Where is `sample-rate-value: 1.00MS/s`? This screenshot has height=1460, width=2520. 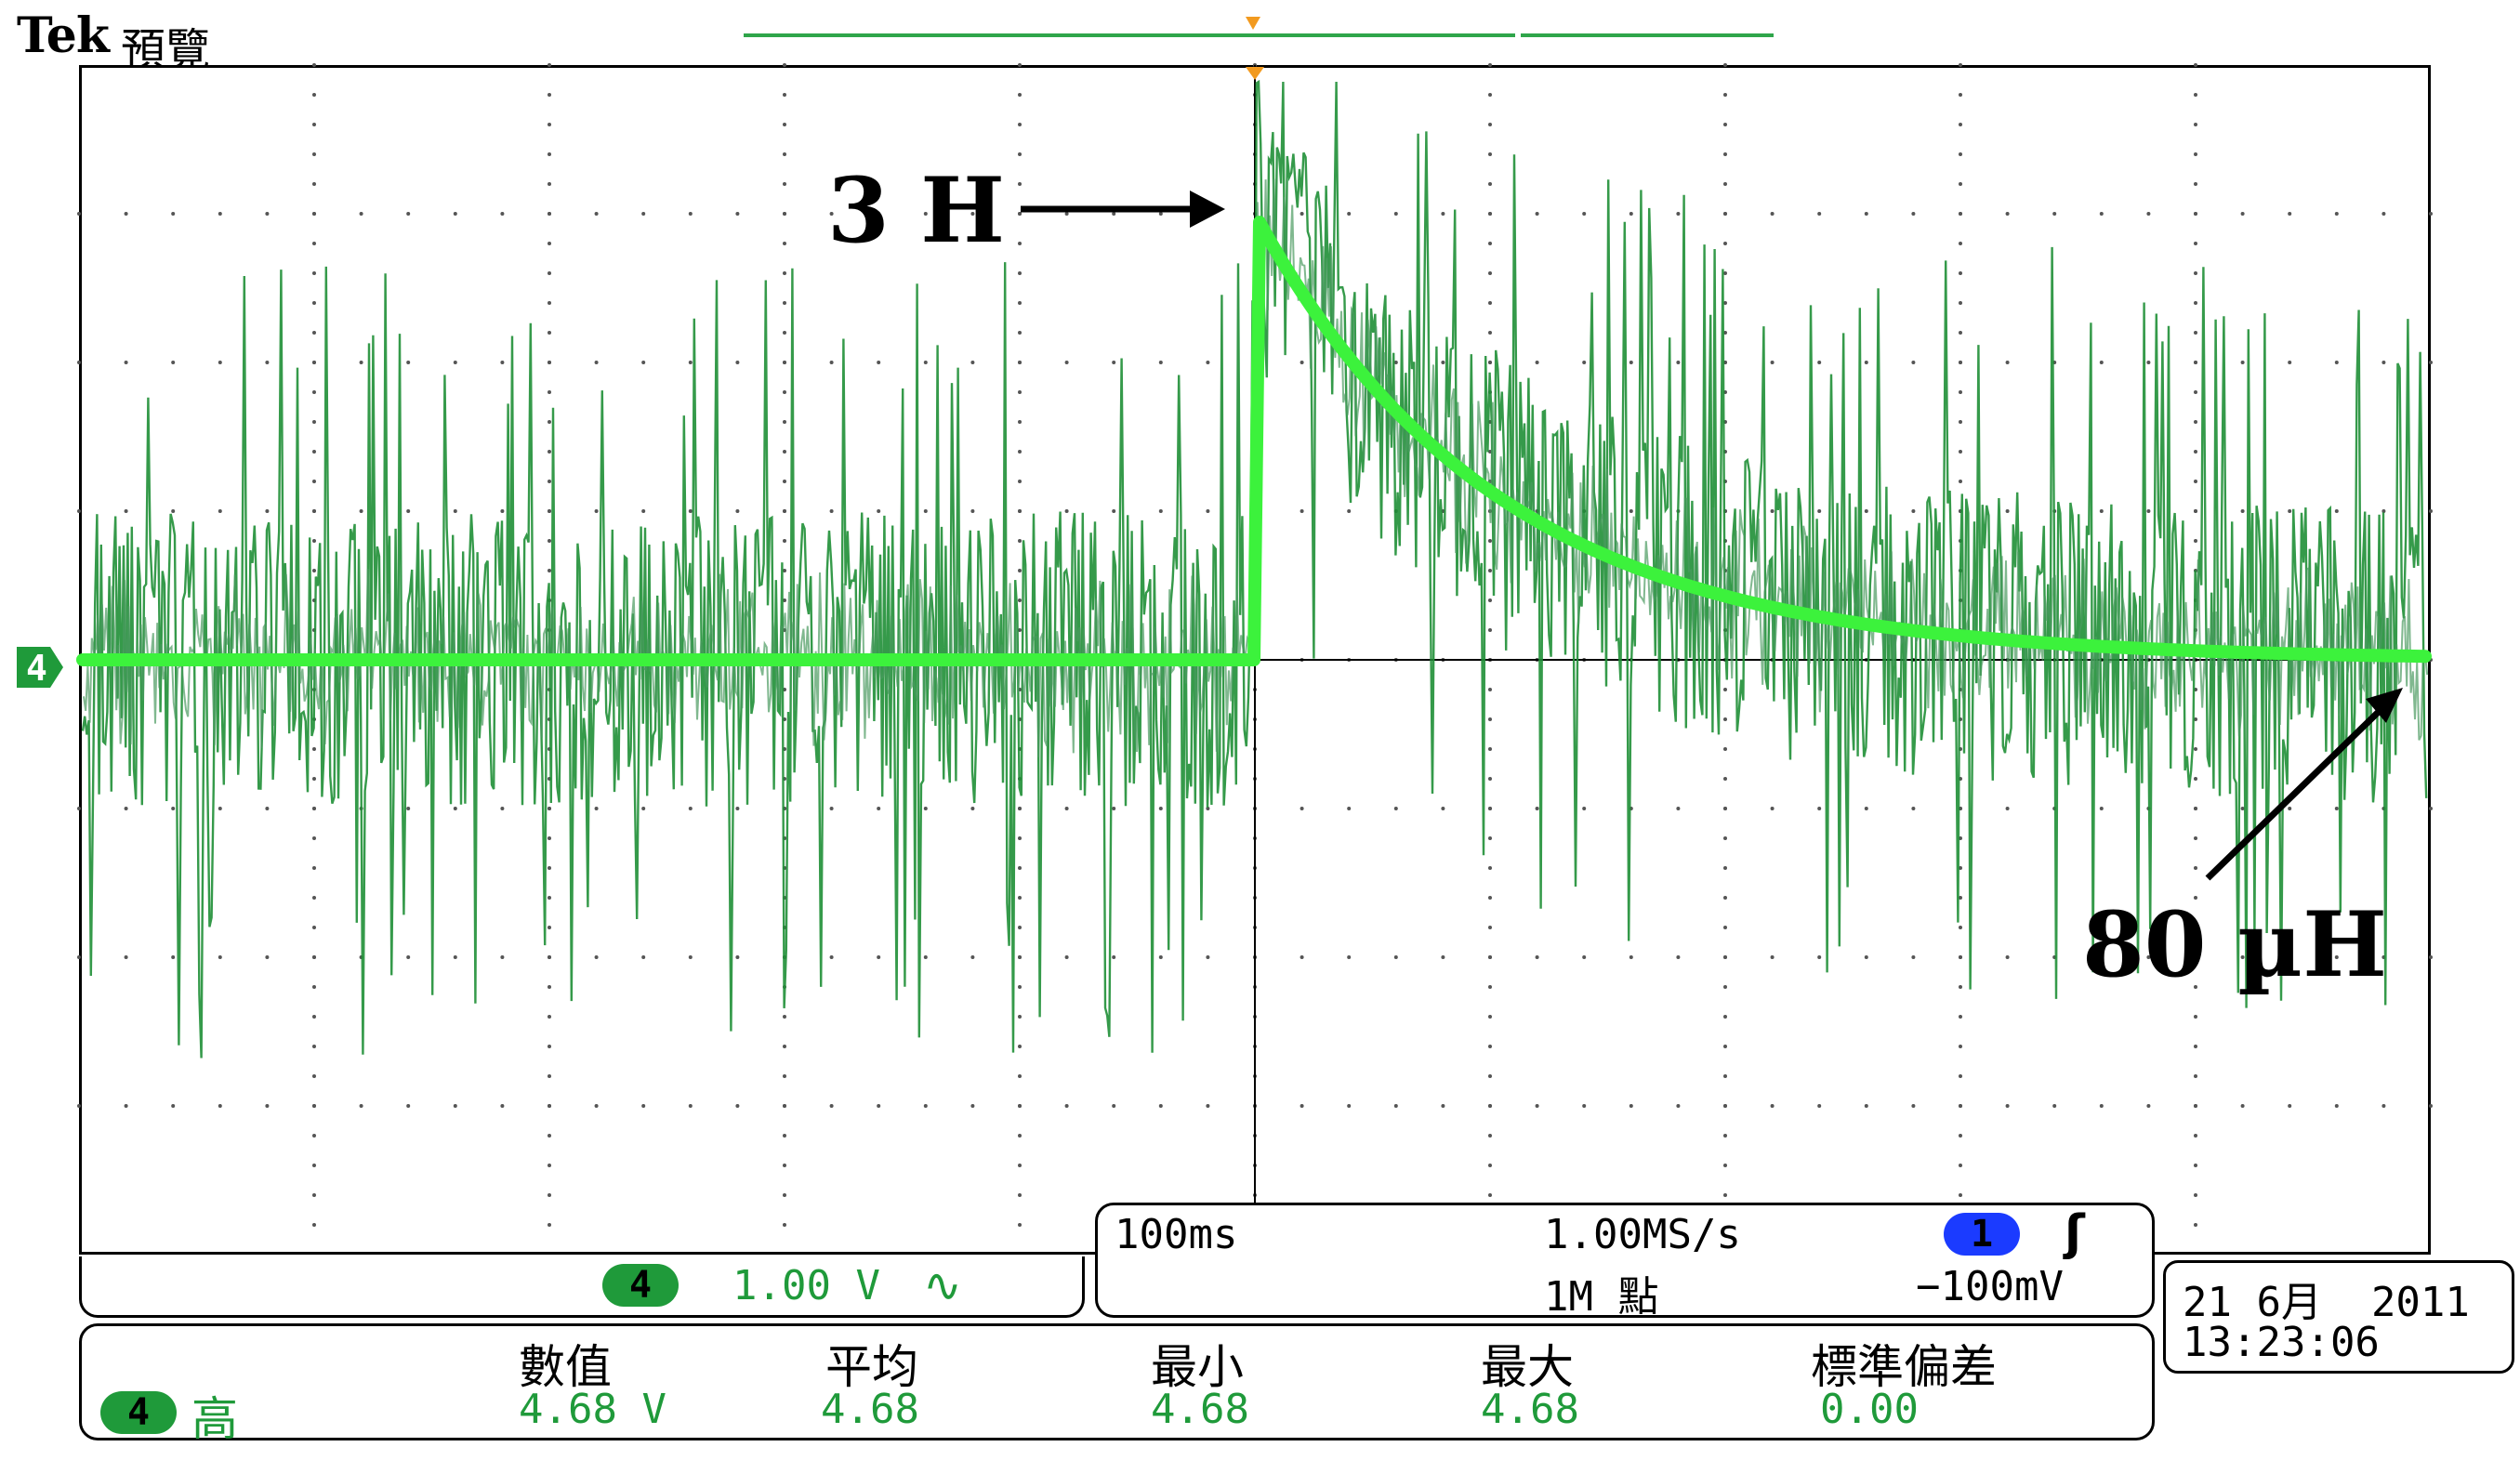
sample-rate-value: 1.00MS/s is located at coordinates (1642, 1234).